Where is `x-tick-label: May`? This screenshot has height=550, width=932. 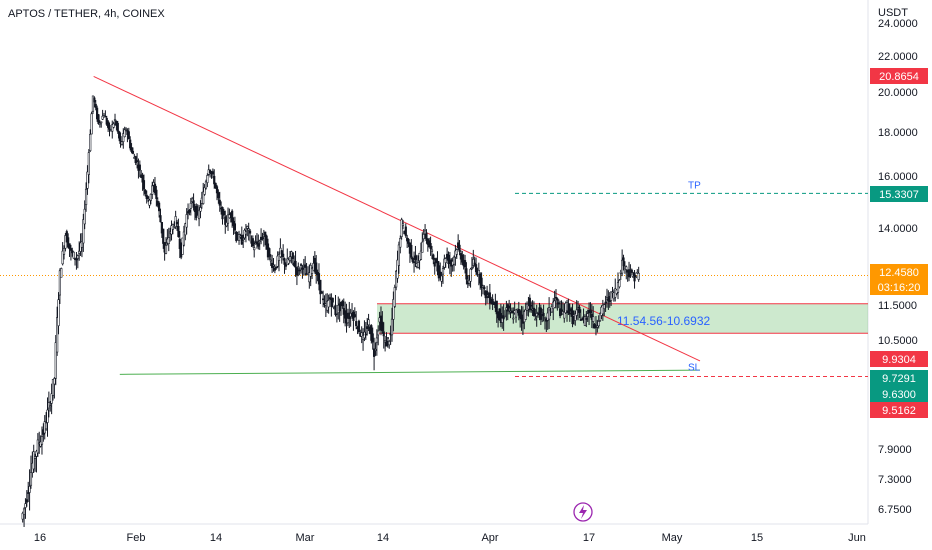 x-tick-label: May is located at coordinates (672, 538).